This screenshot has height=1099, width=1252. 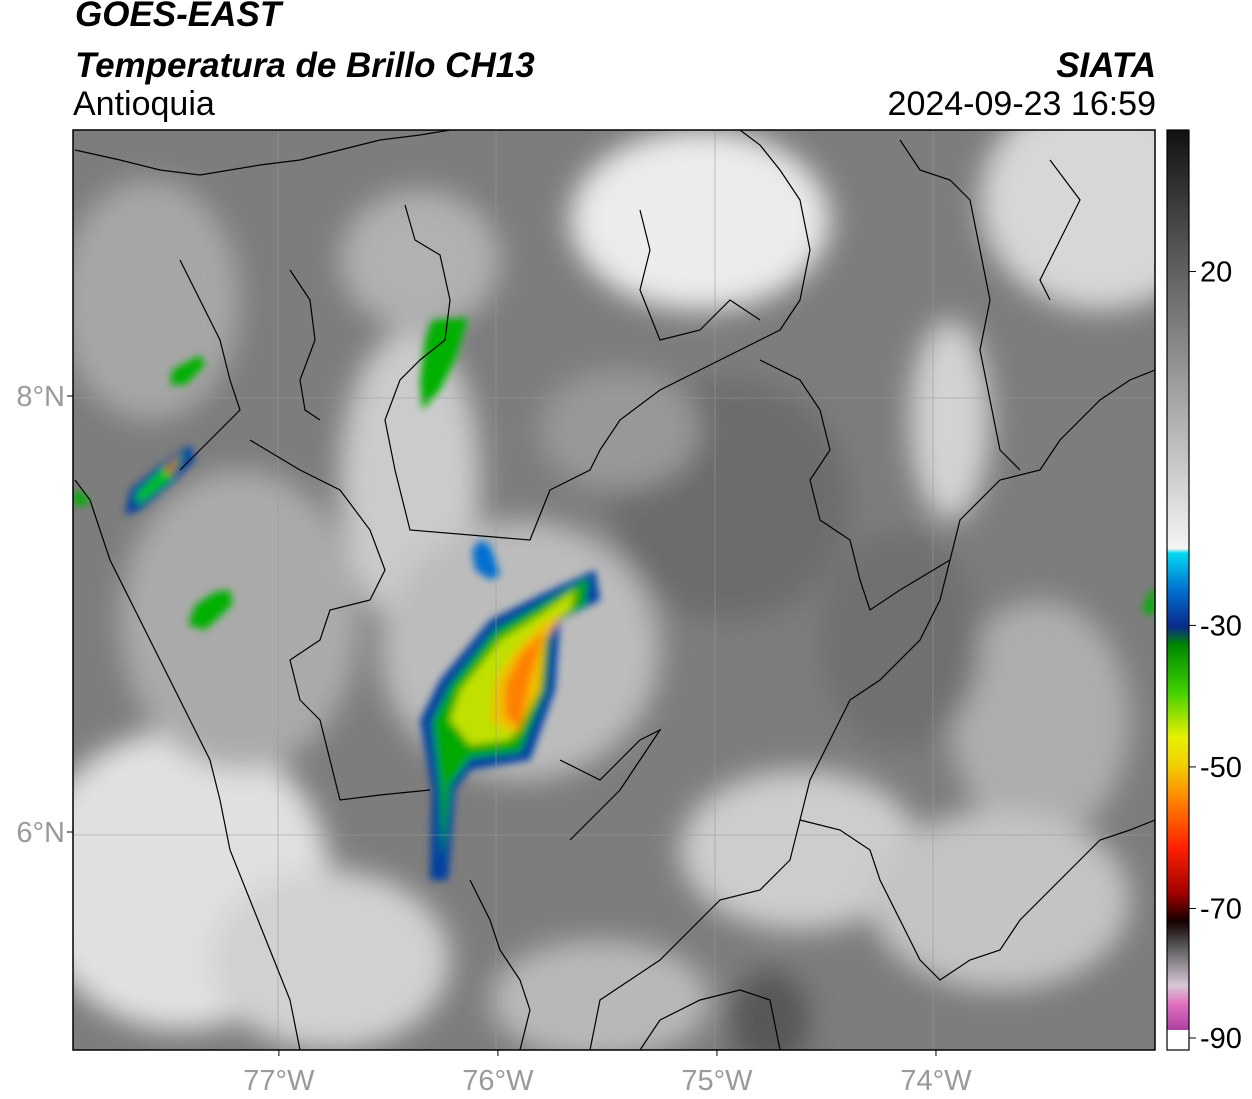 I want to click on colorbar-tick-label: -90, so click(x=1221, y=1039).